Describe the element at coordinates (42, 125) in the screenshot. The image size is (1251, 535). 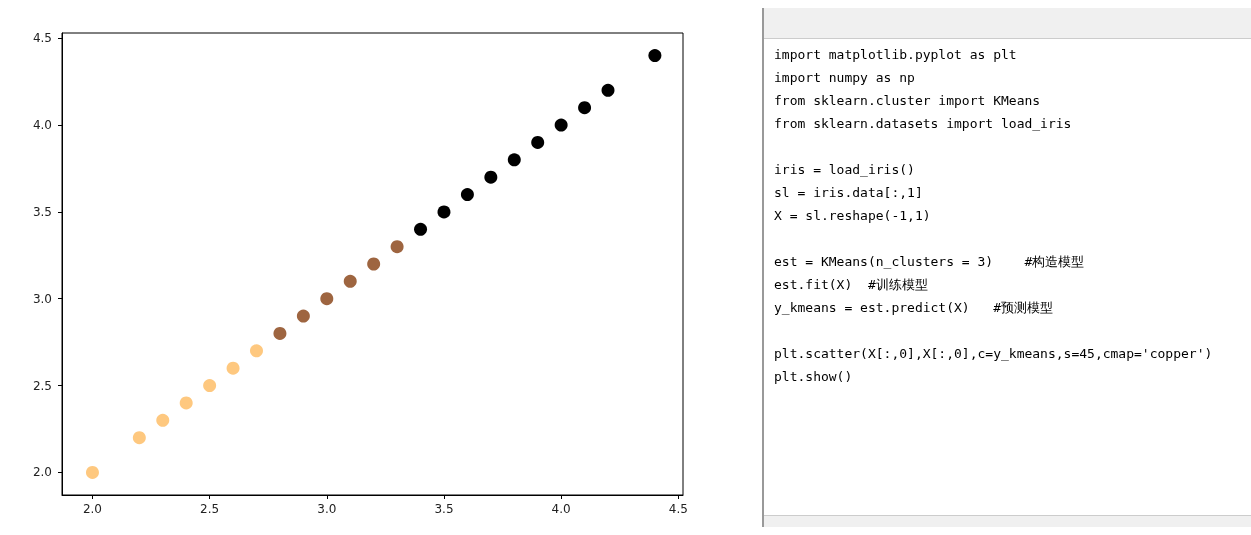
I see `y-tick-label: 4.0` at that location.